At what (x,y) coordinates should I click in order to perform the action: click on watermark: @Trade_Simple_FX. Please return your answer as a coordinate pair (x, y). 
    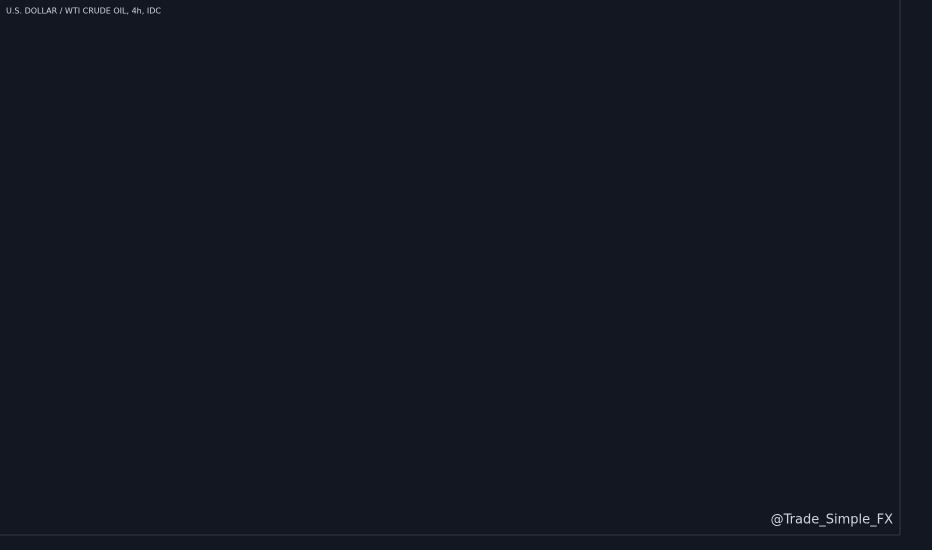
    Looking at the image, I should click on (832, 520).